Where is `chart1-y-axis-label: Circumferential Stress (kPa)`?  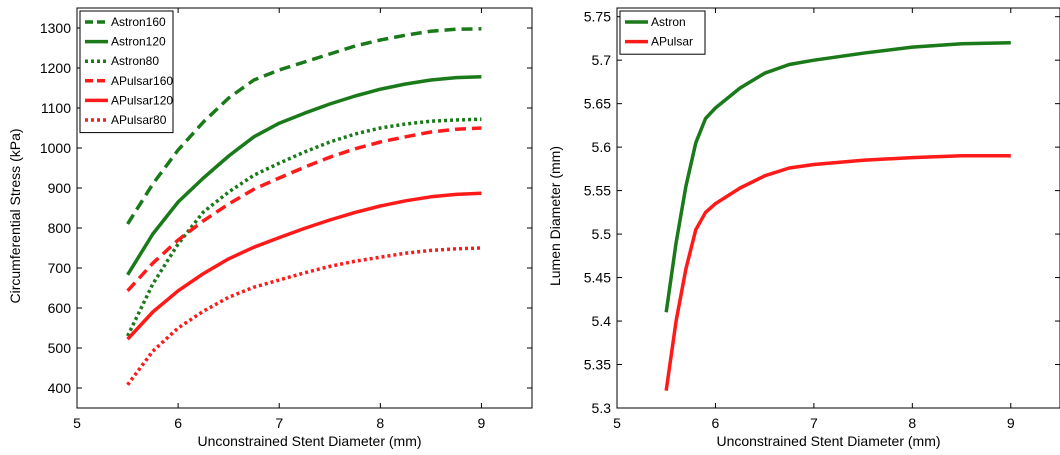 chart1-y-axis-label: Circumferential Stress (kPa) is located at coordinates (15, 215).